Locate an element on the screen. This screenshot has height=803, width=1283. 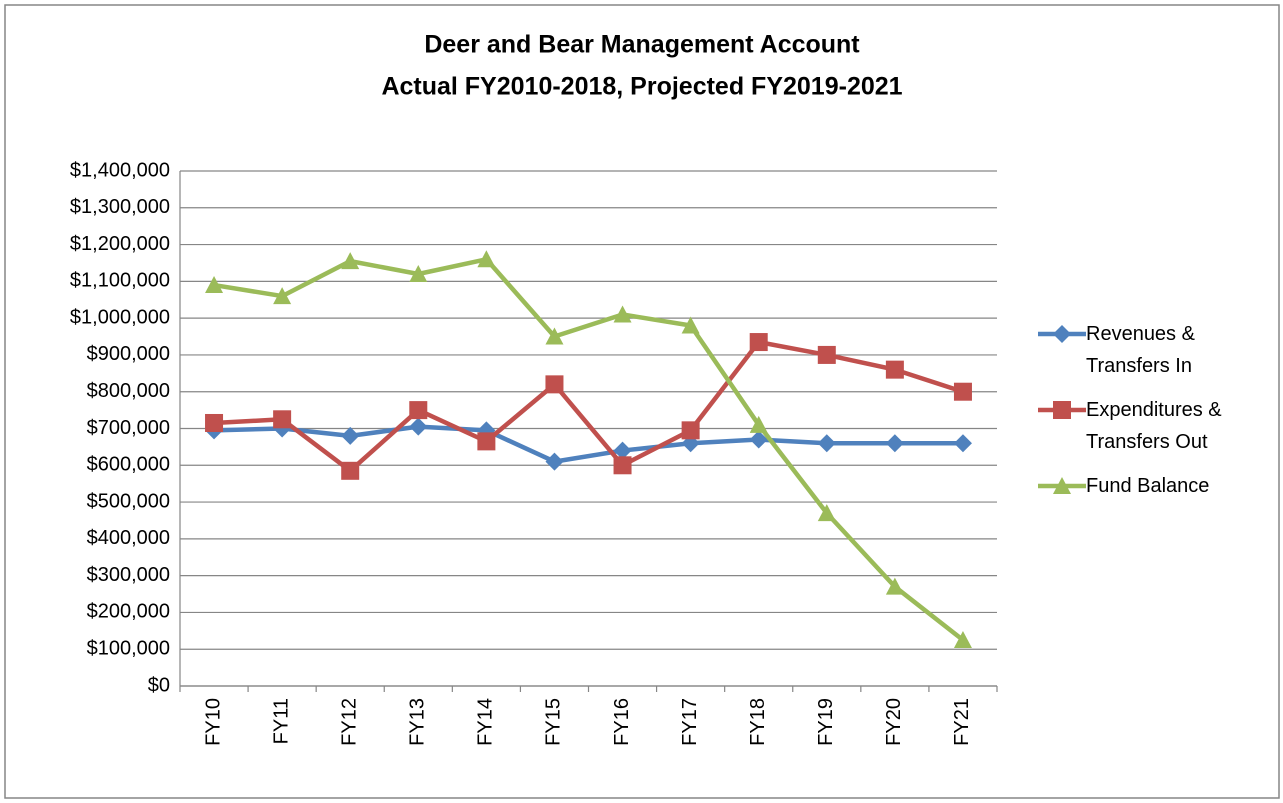
legend-label: Fund Balance is located at coordinates (1148, 486).